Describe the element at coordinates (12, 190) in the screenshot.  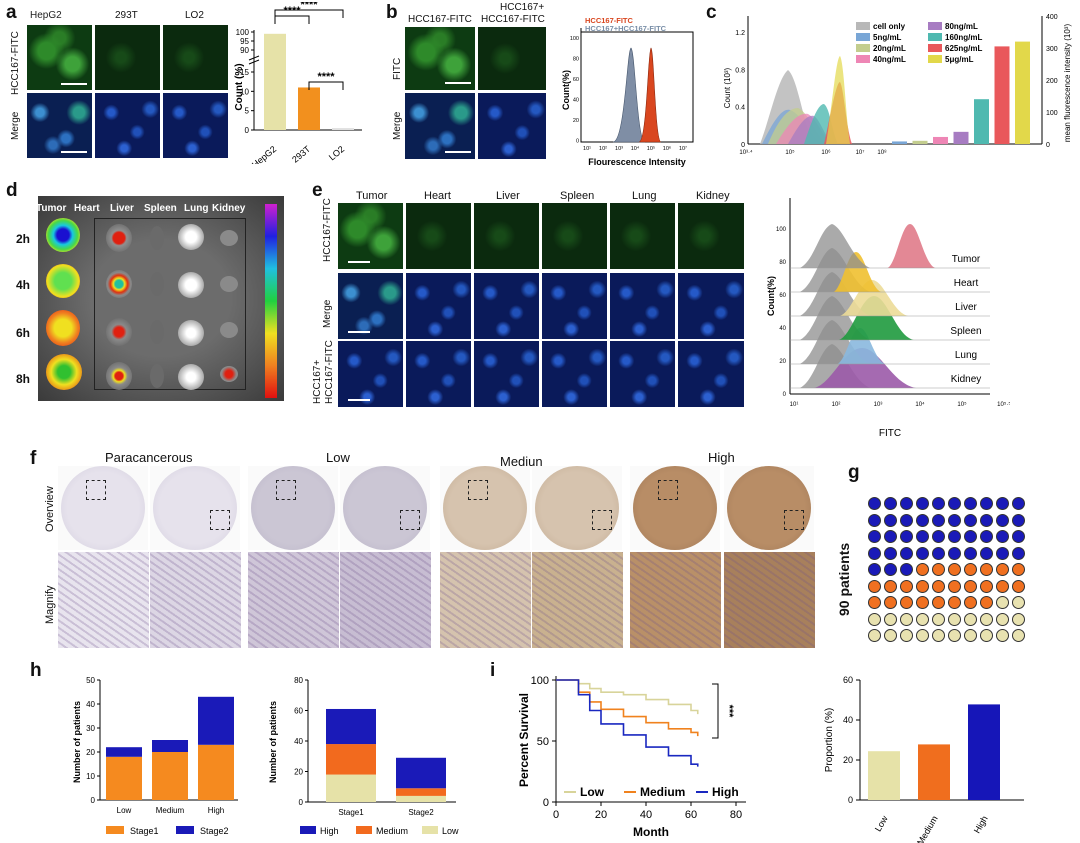
I see `panel-label-d: d` at that location.